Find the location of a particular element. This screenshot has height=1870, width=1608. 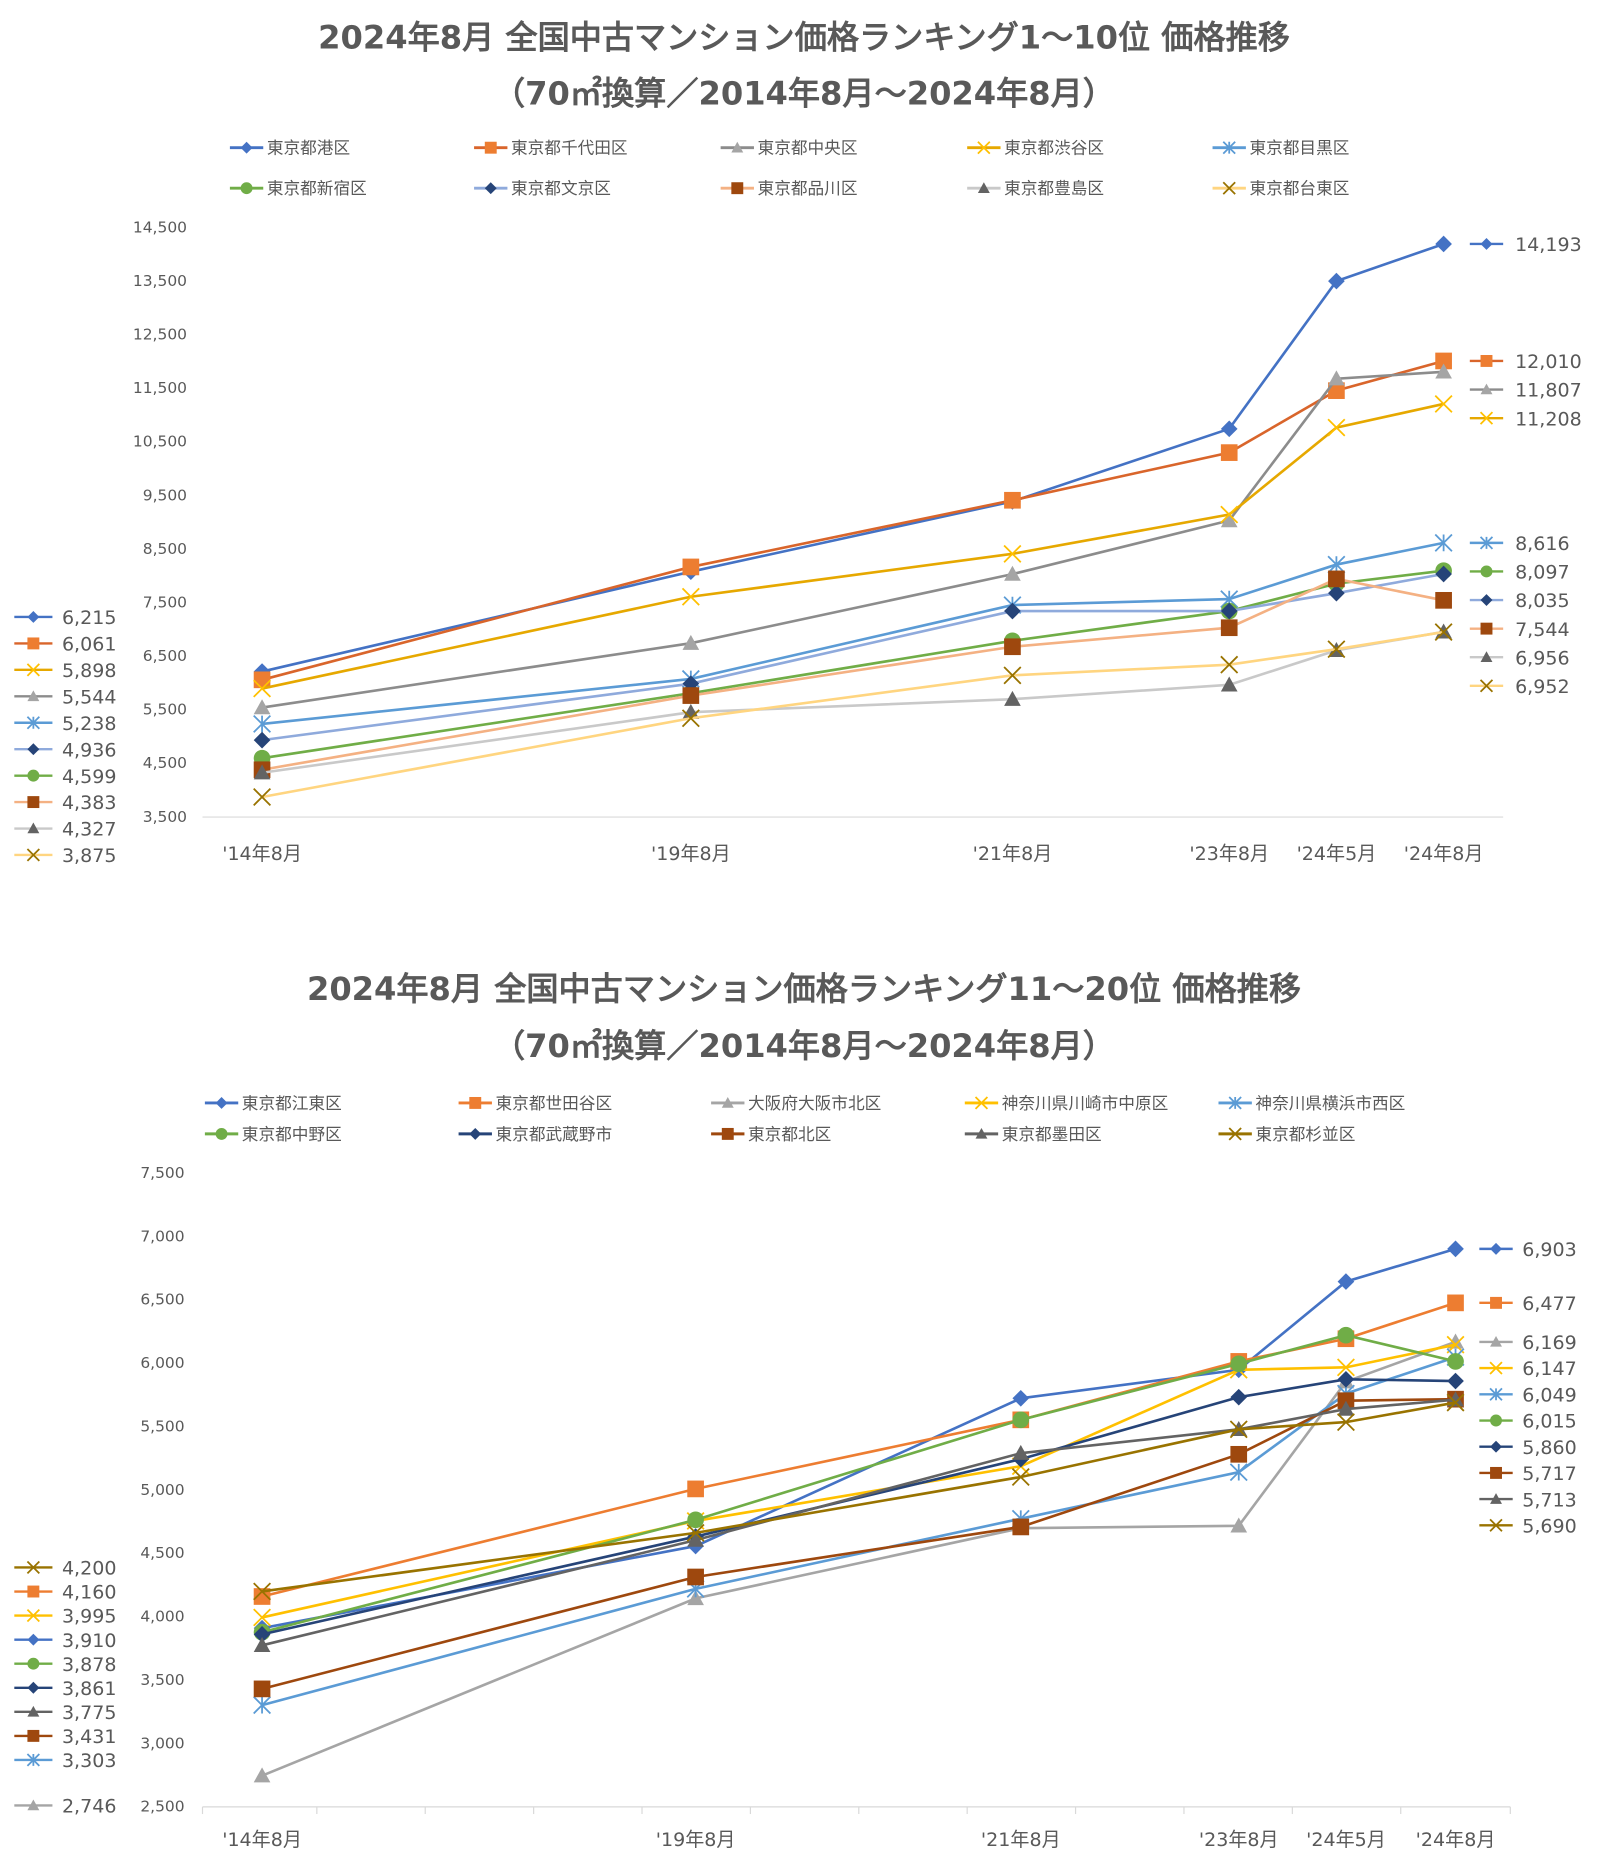

y-tick-label: 6,500 is located at coordinates (165, 656).